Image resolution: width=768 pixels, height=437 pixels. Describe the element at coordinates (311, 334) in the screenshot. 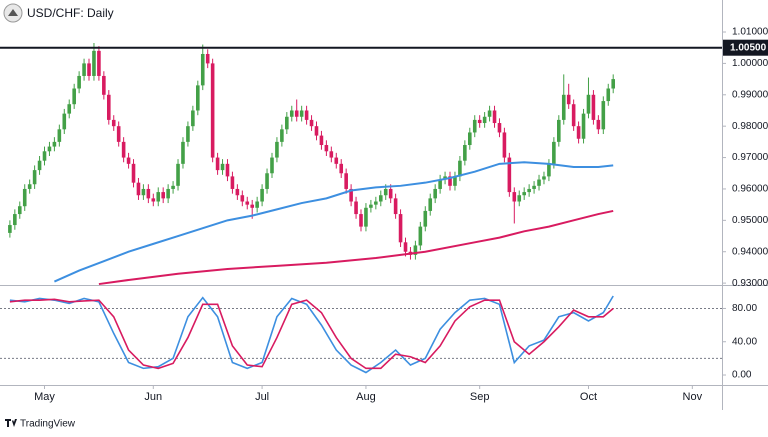

I see `stochastic-line` at that location.